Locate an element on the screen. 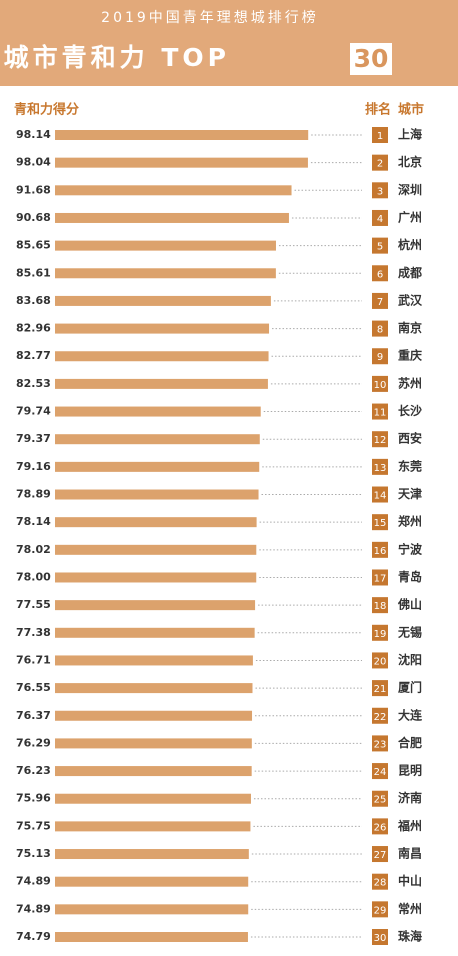 This screenshot has width=458, height=956. city-label: 佛山 is located at coordinates (409, 604).